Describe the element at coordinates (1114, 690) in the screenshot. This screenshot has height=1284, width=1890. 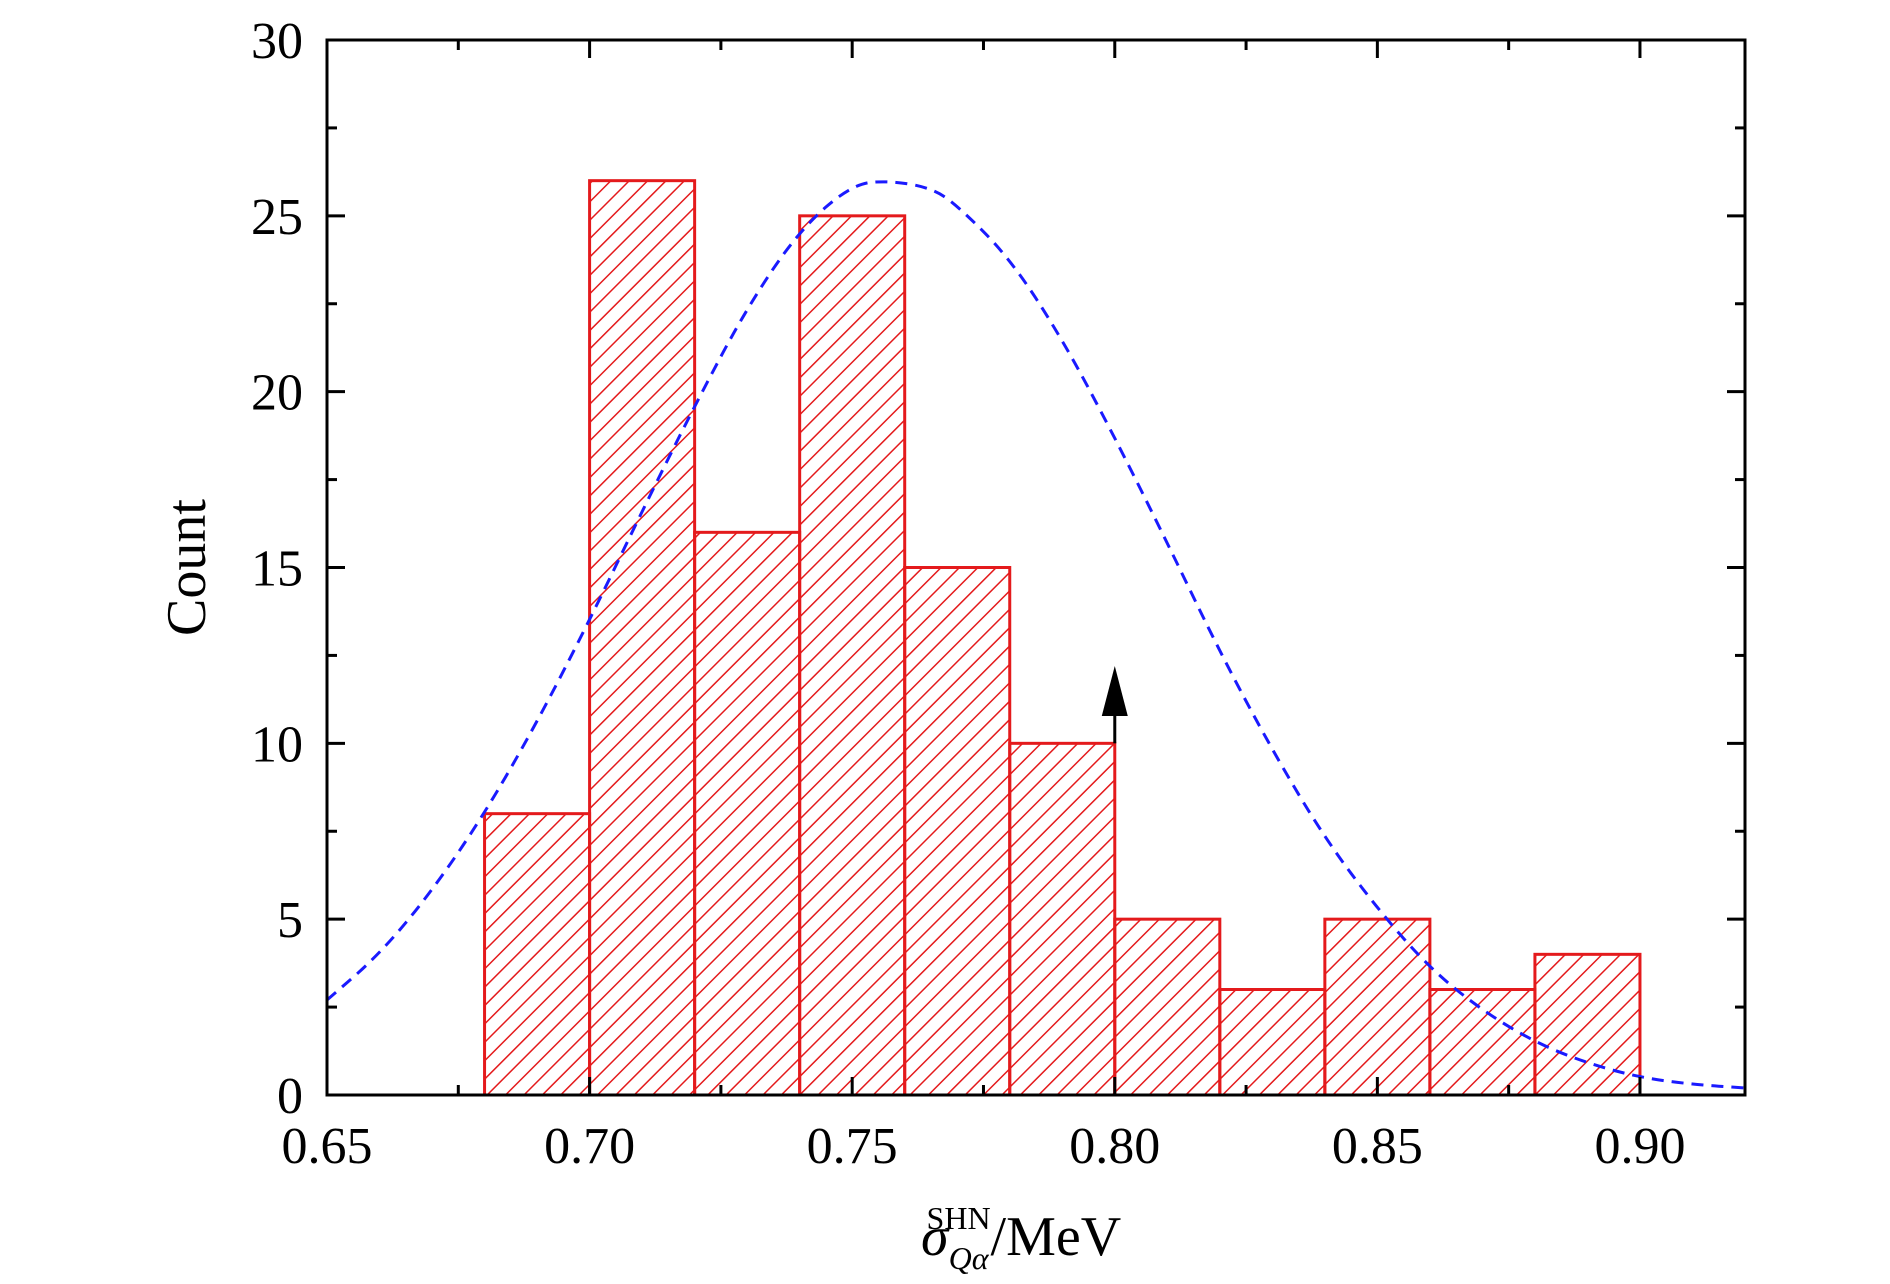
I see `threshold-arrow-head` at that location.